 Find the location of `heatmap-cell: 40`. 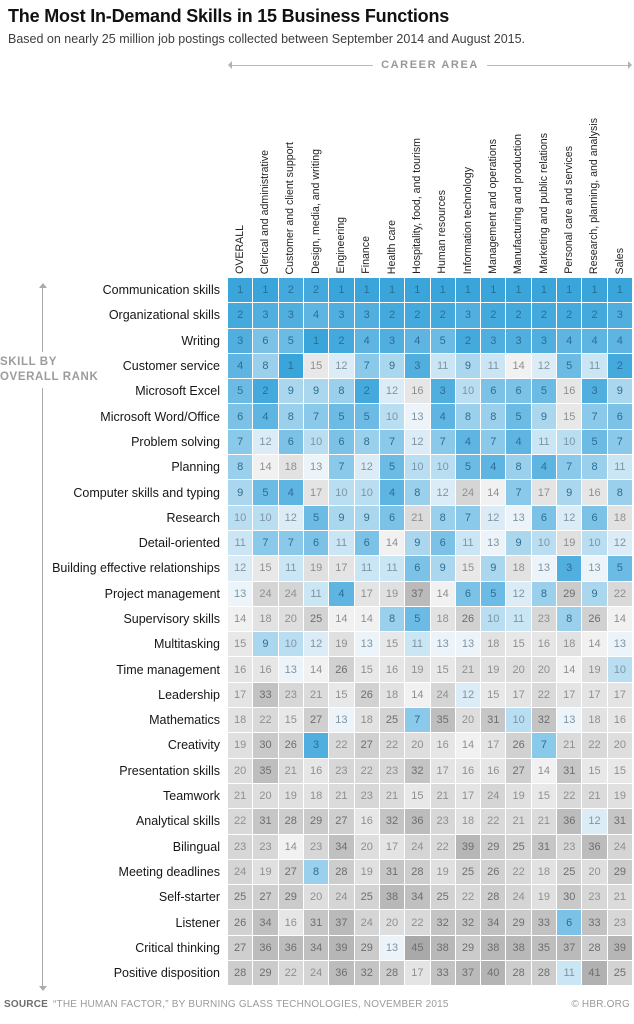

heatmap-cell: 40 is located at coordinates (493, 973).